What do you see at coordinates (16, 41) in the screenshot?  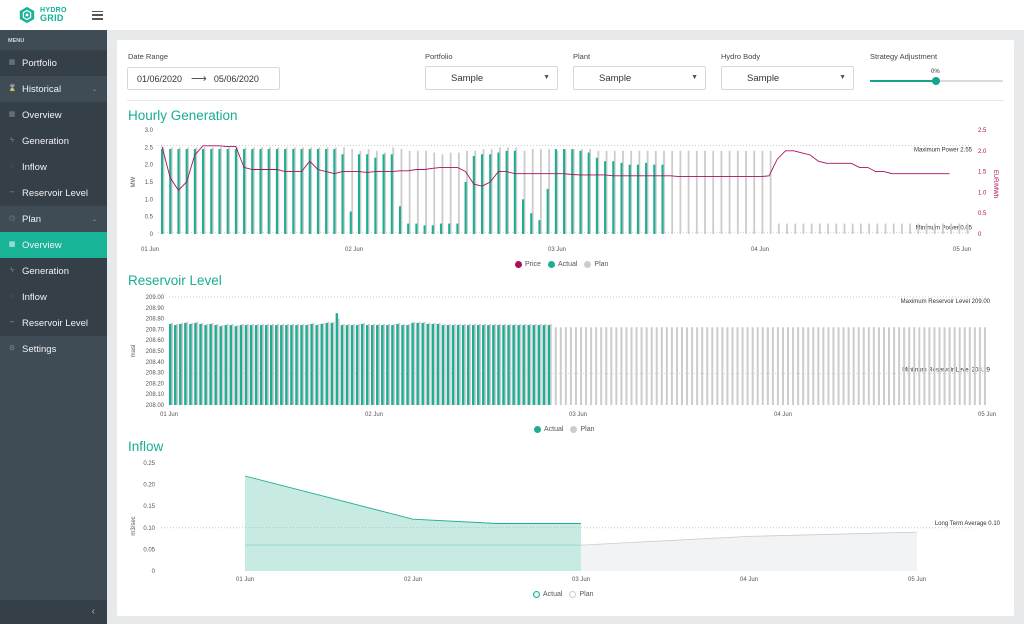 I see `menu-label: MENU` at bounding box center [16, 41].